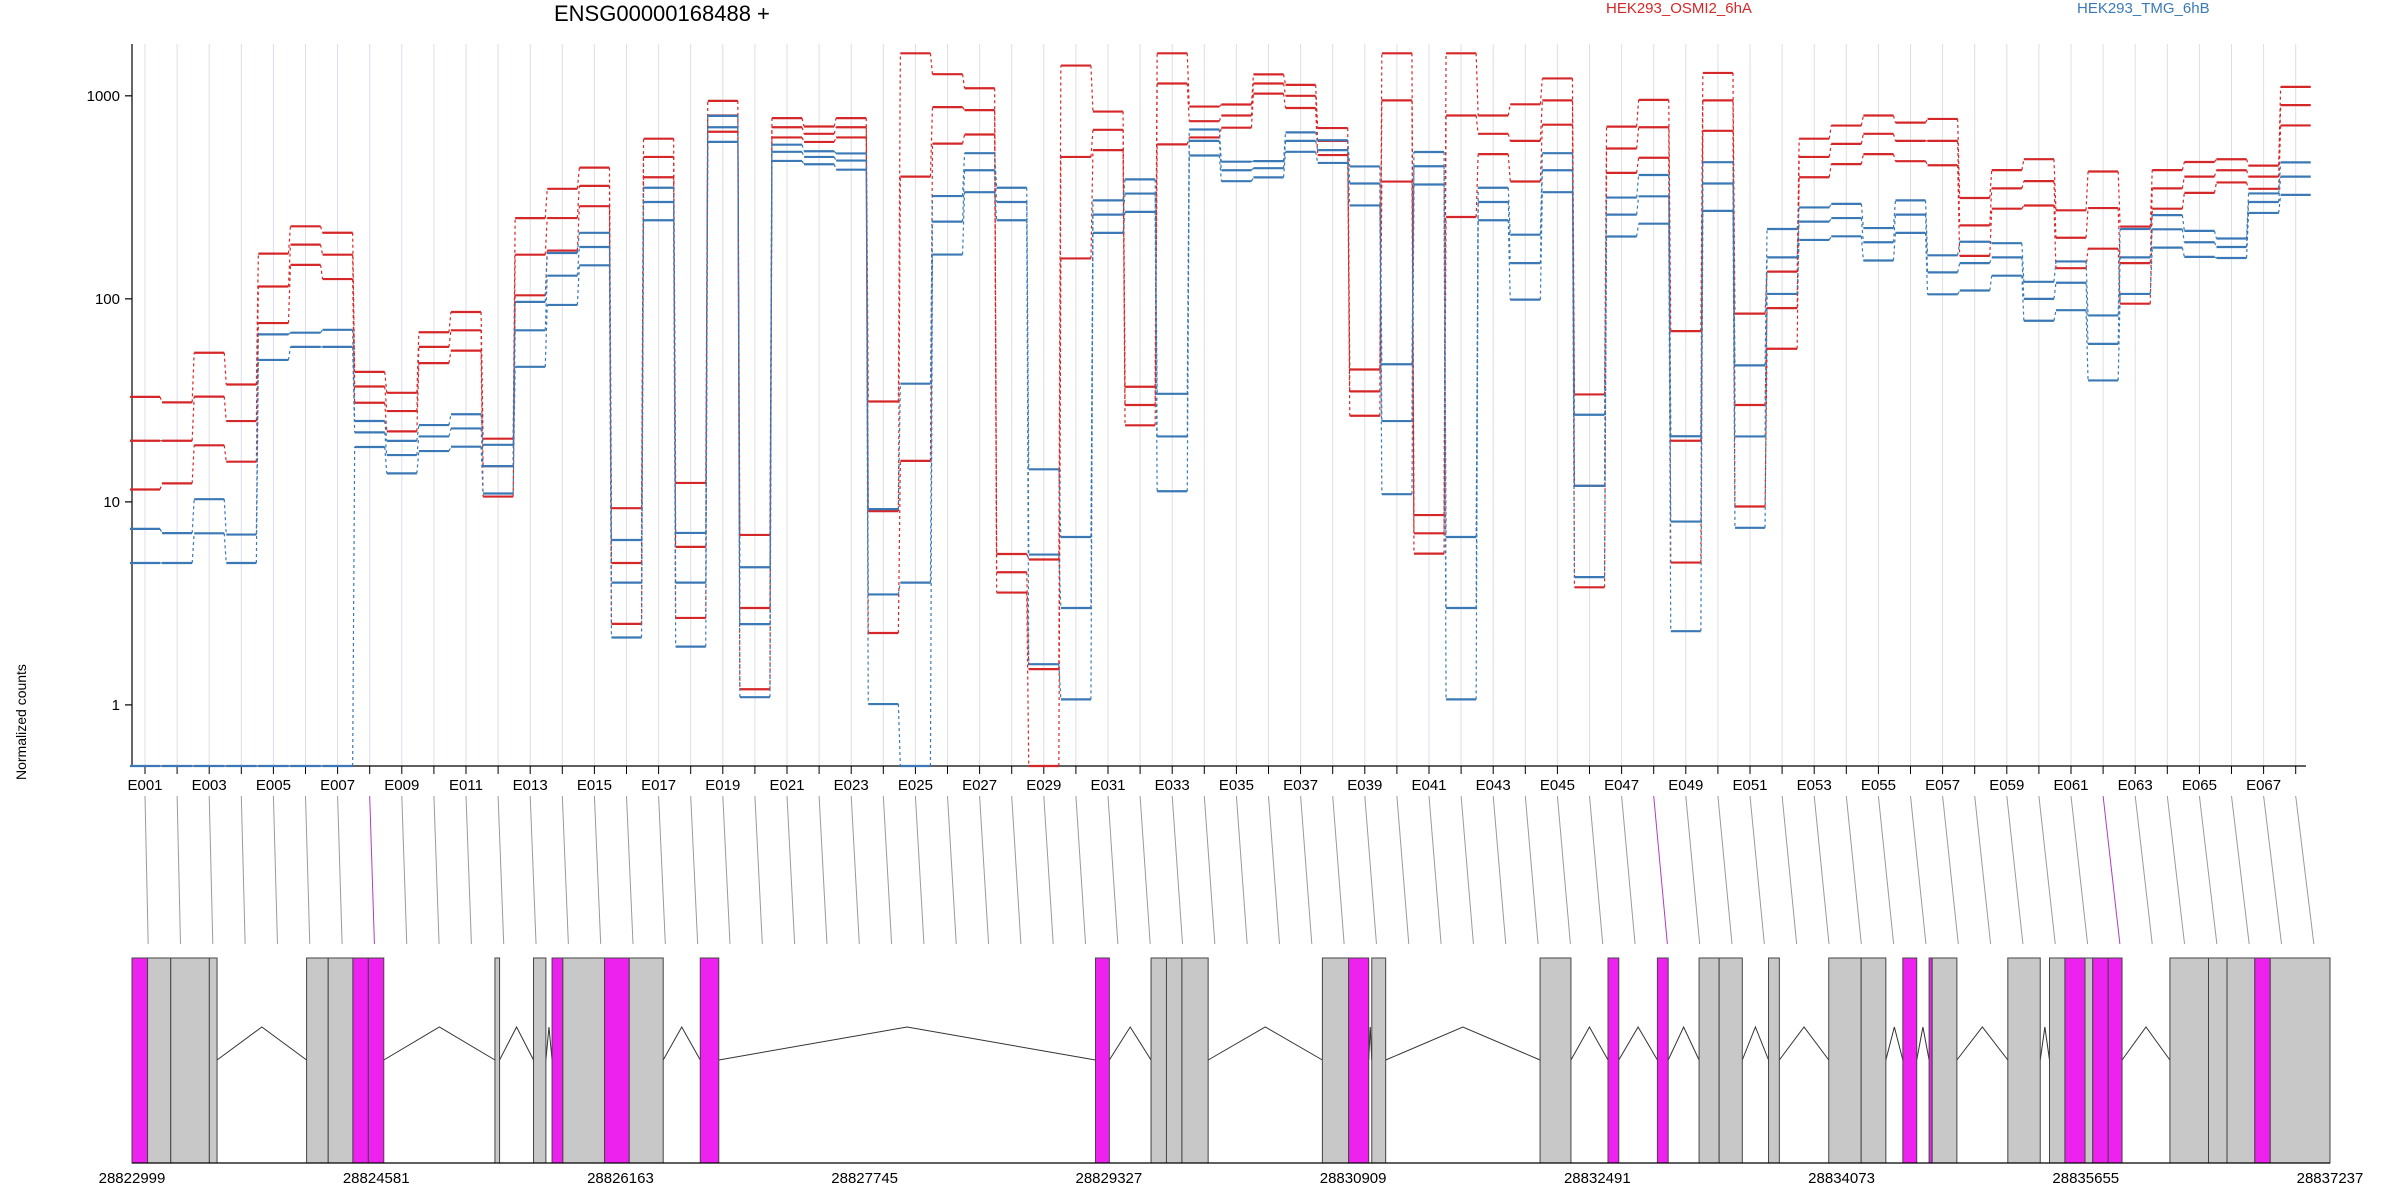  I want to click on genomic-tick-label: 28829327, so click(1109, 1178).